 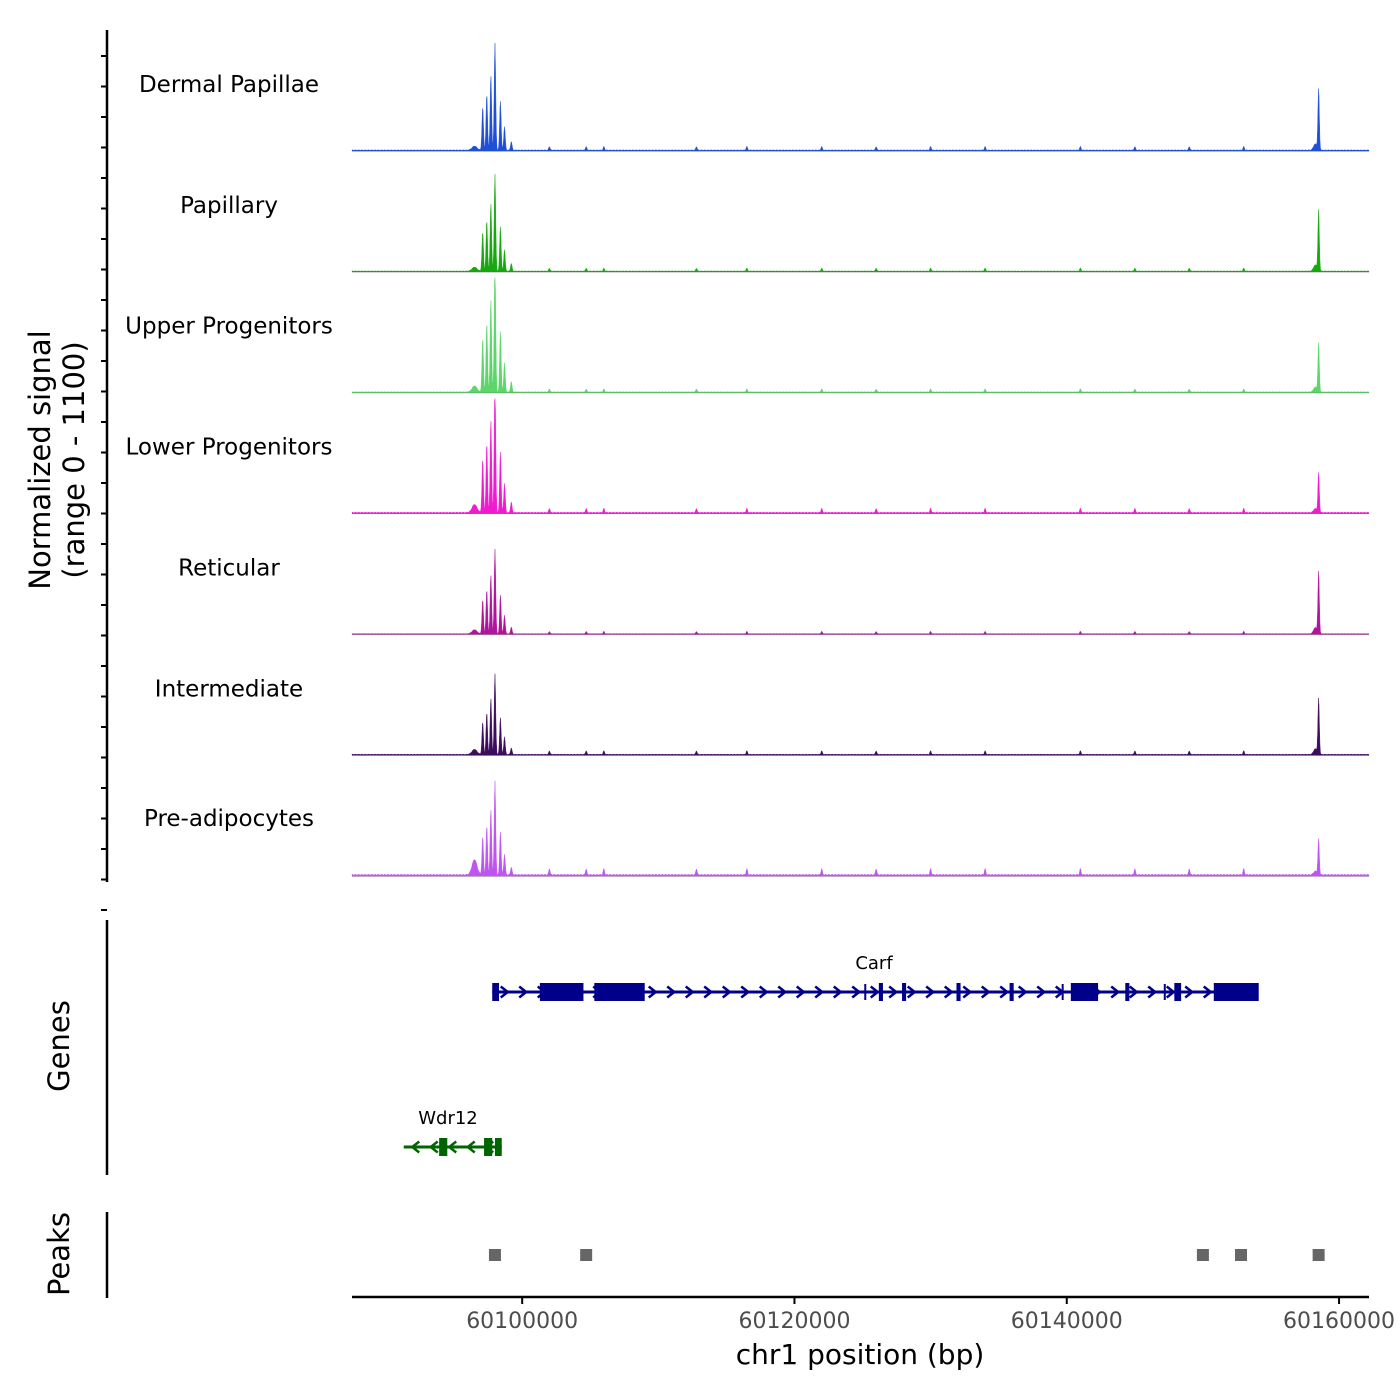 I want to click on peak-track, so click(x=715, y=1255).